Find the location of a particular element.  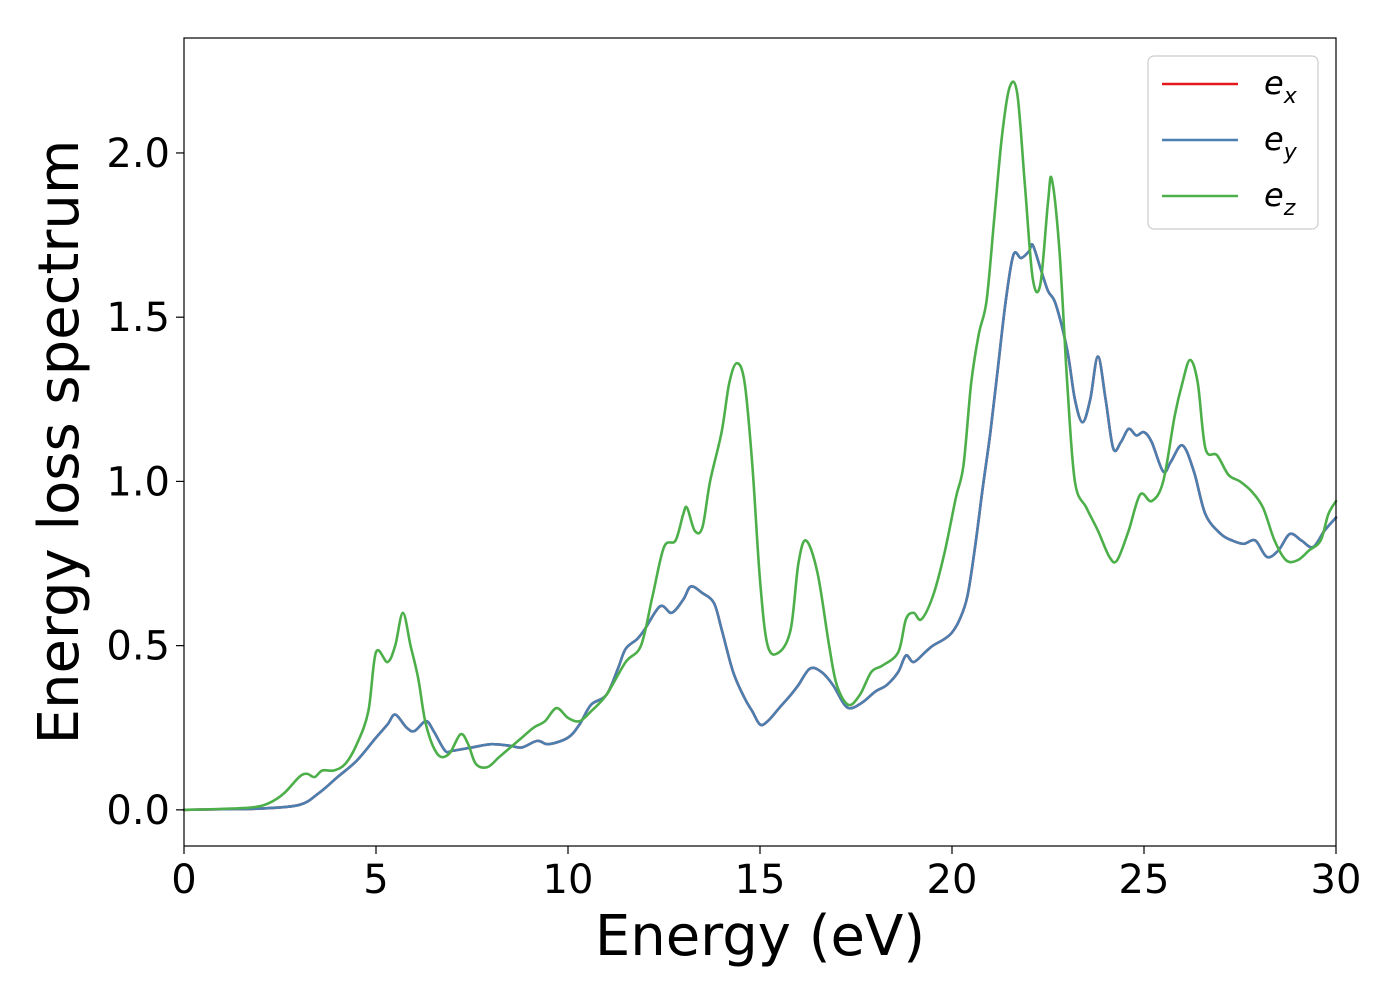

x-axis-ticks: 0 5 10 15 20 25 30 is located at coordinates (766, 874).